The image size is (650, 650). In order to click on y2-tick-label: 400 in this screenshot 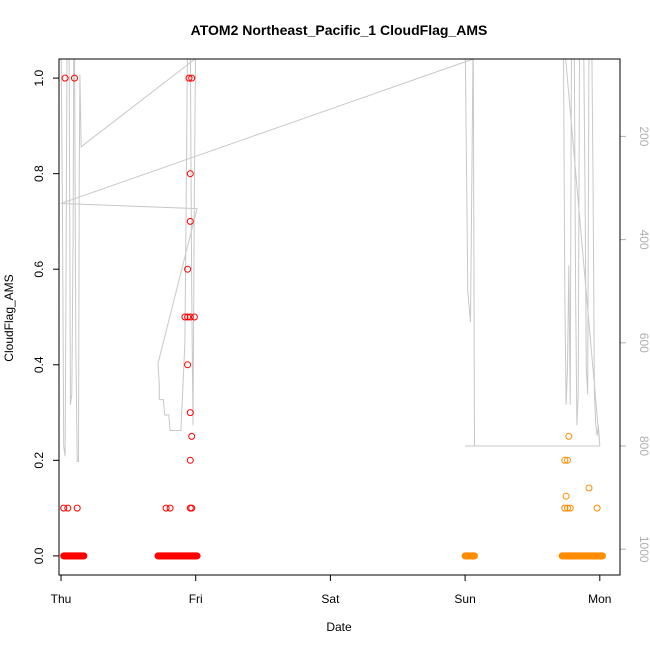, I will do `click(643, 240)`.